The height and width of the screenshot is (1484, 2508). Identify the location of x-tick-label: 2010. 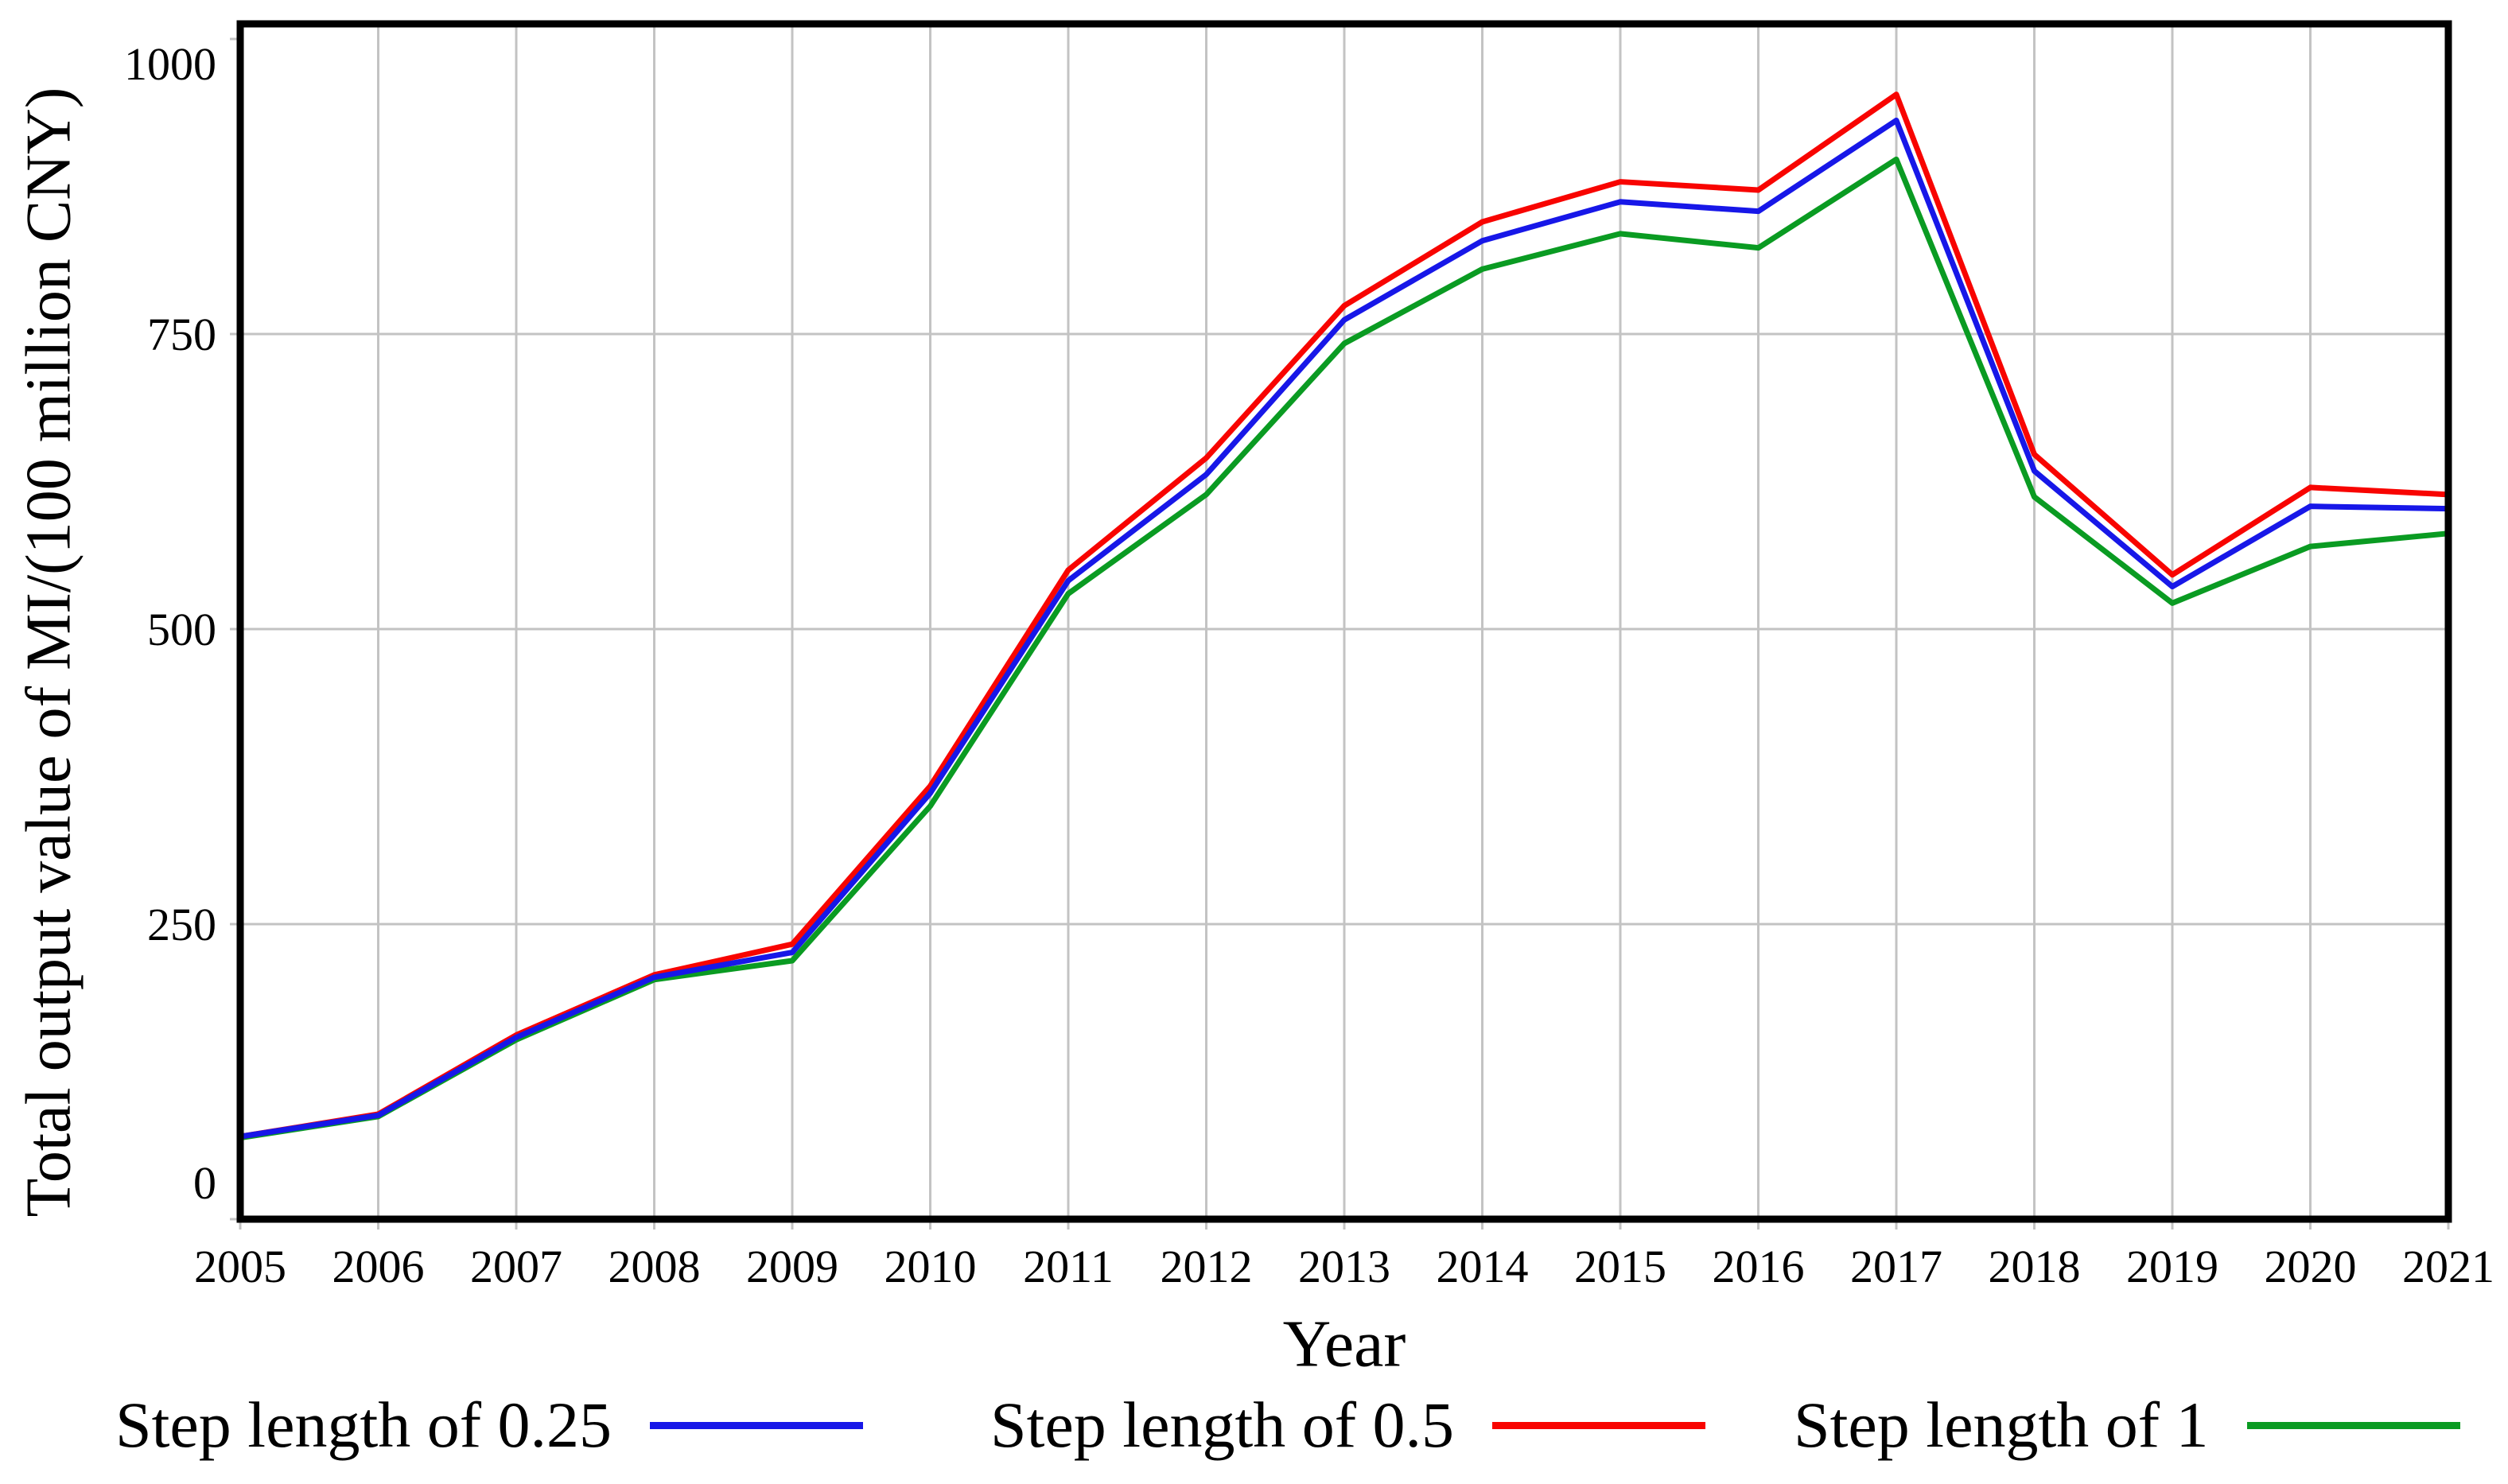
(931, 1266).